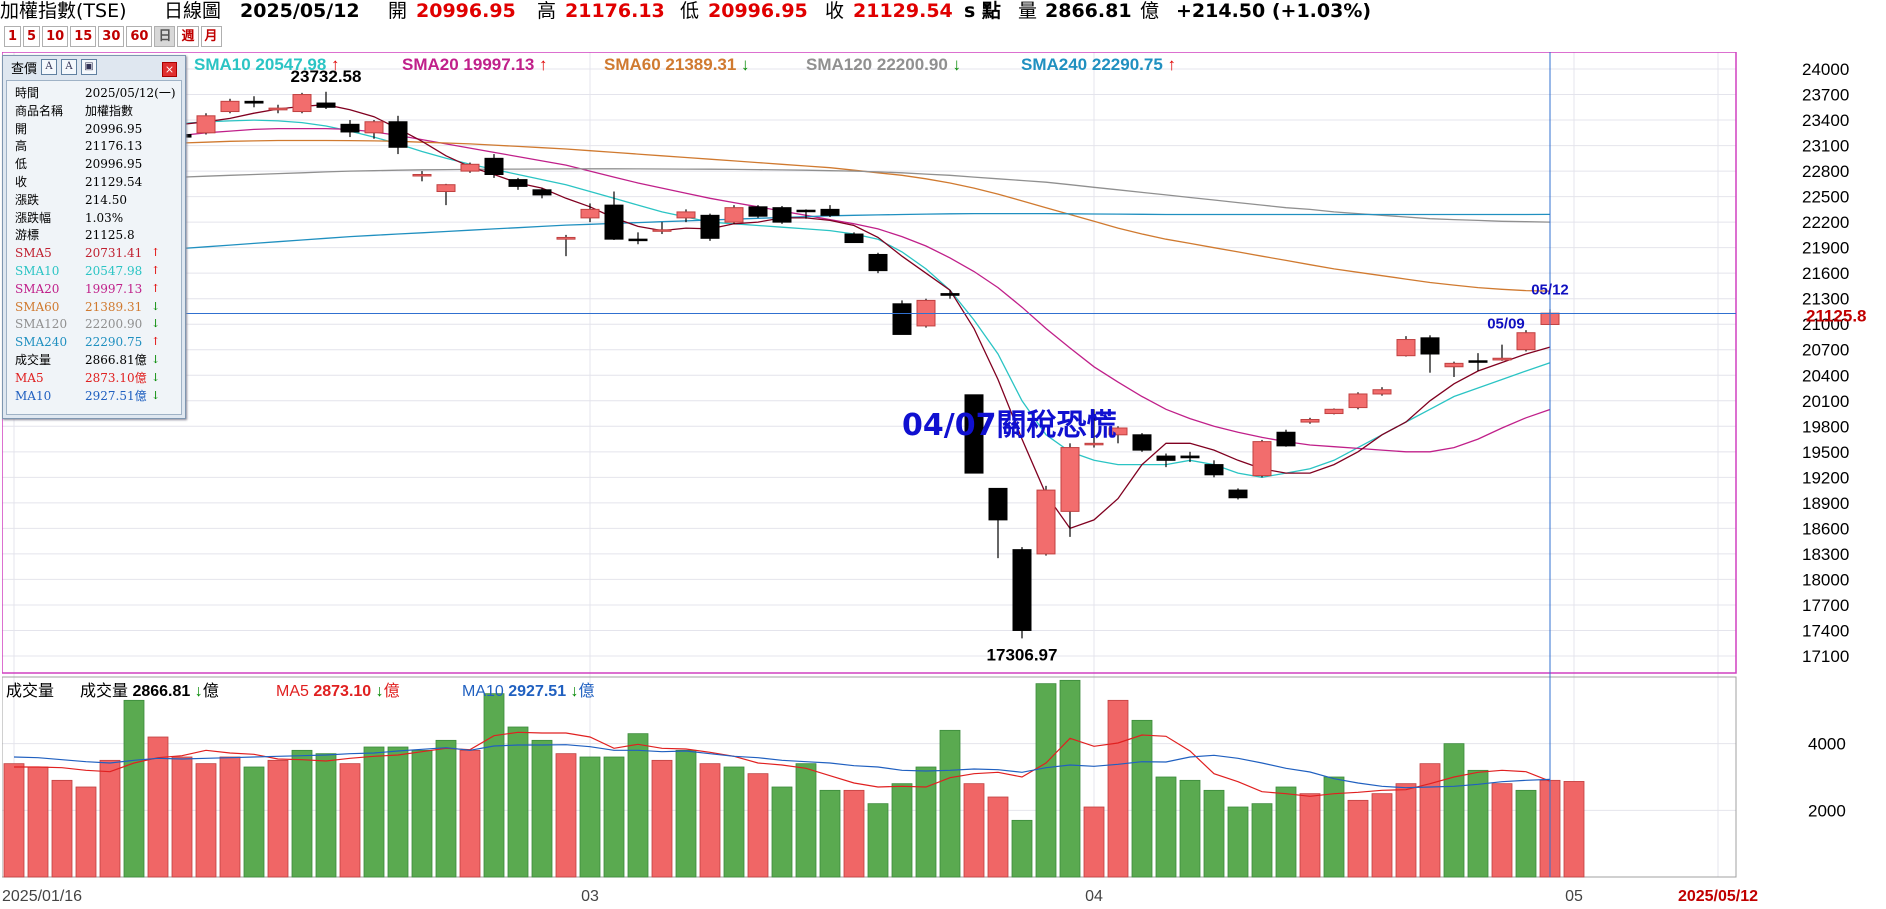 This screenshot has height=909, width=1886. I want to click on font-size-down-icon: A, so click(69, 67).